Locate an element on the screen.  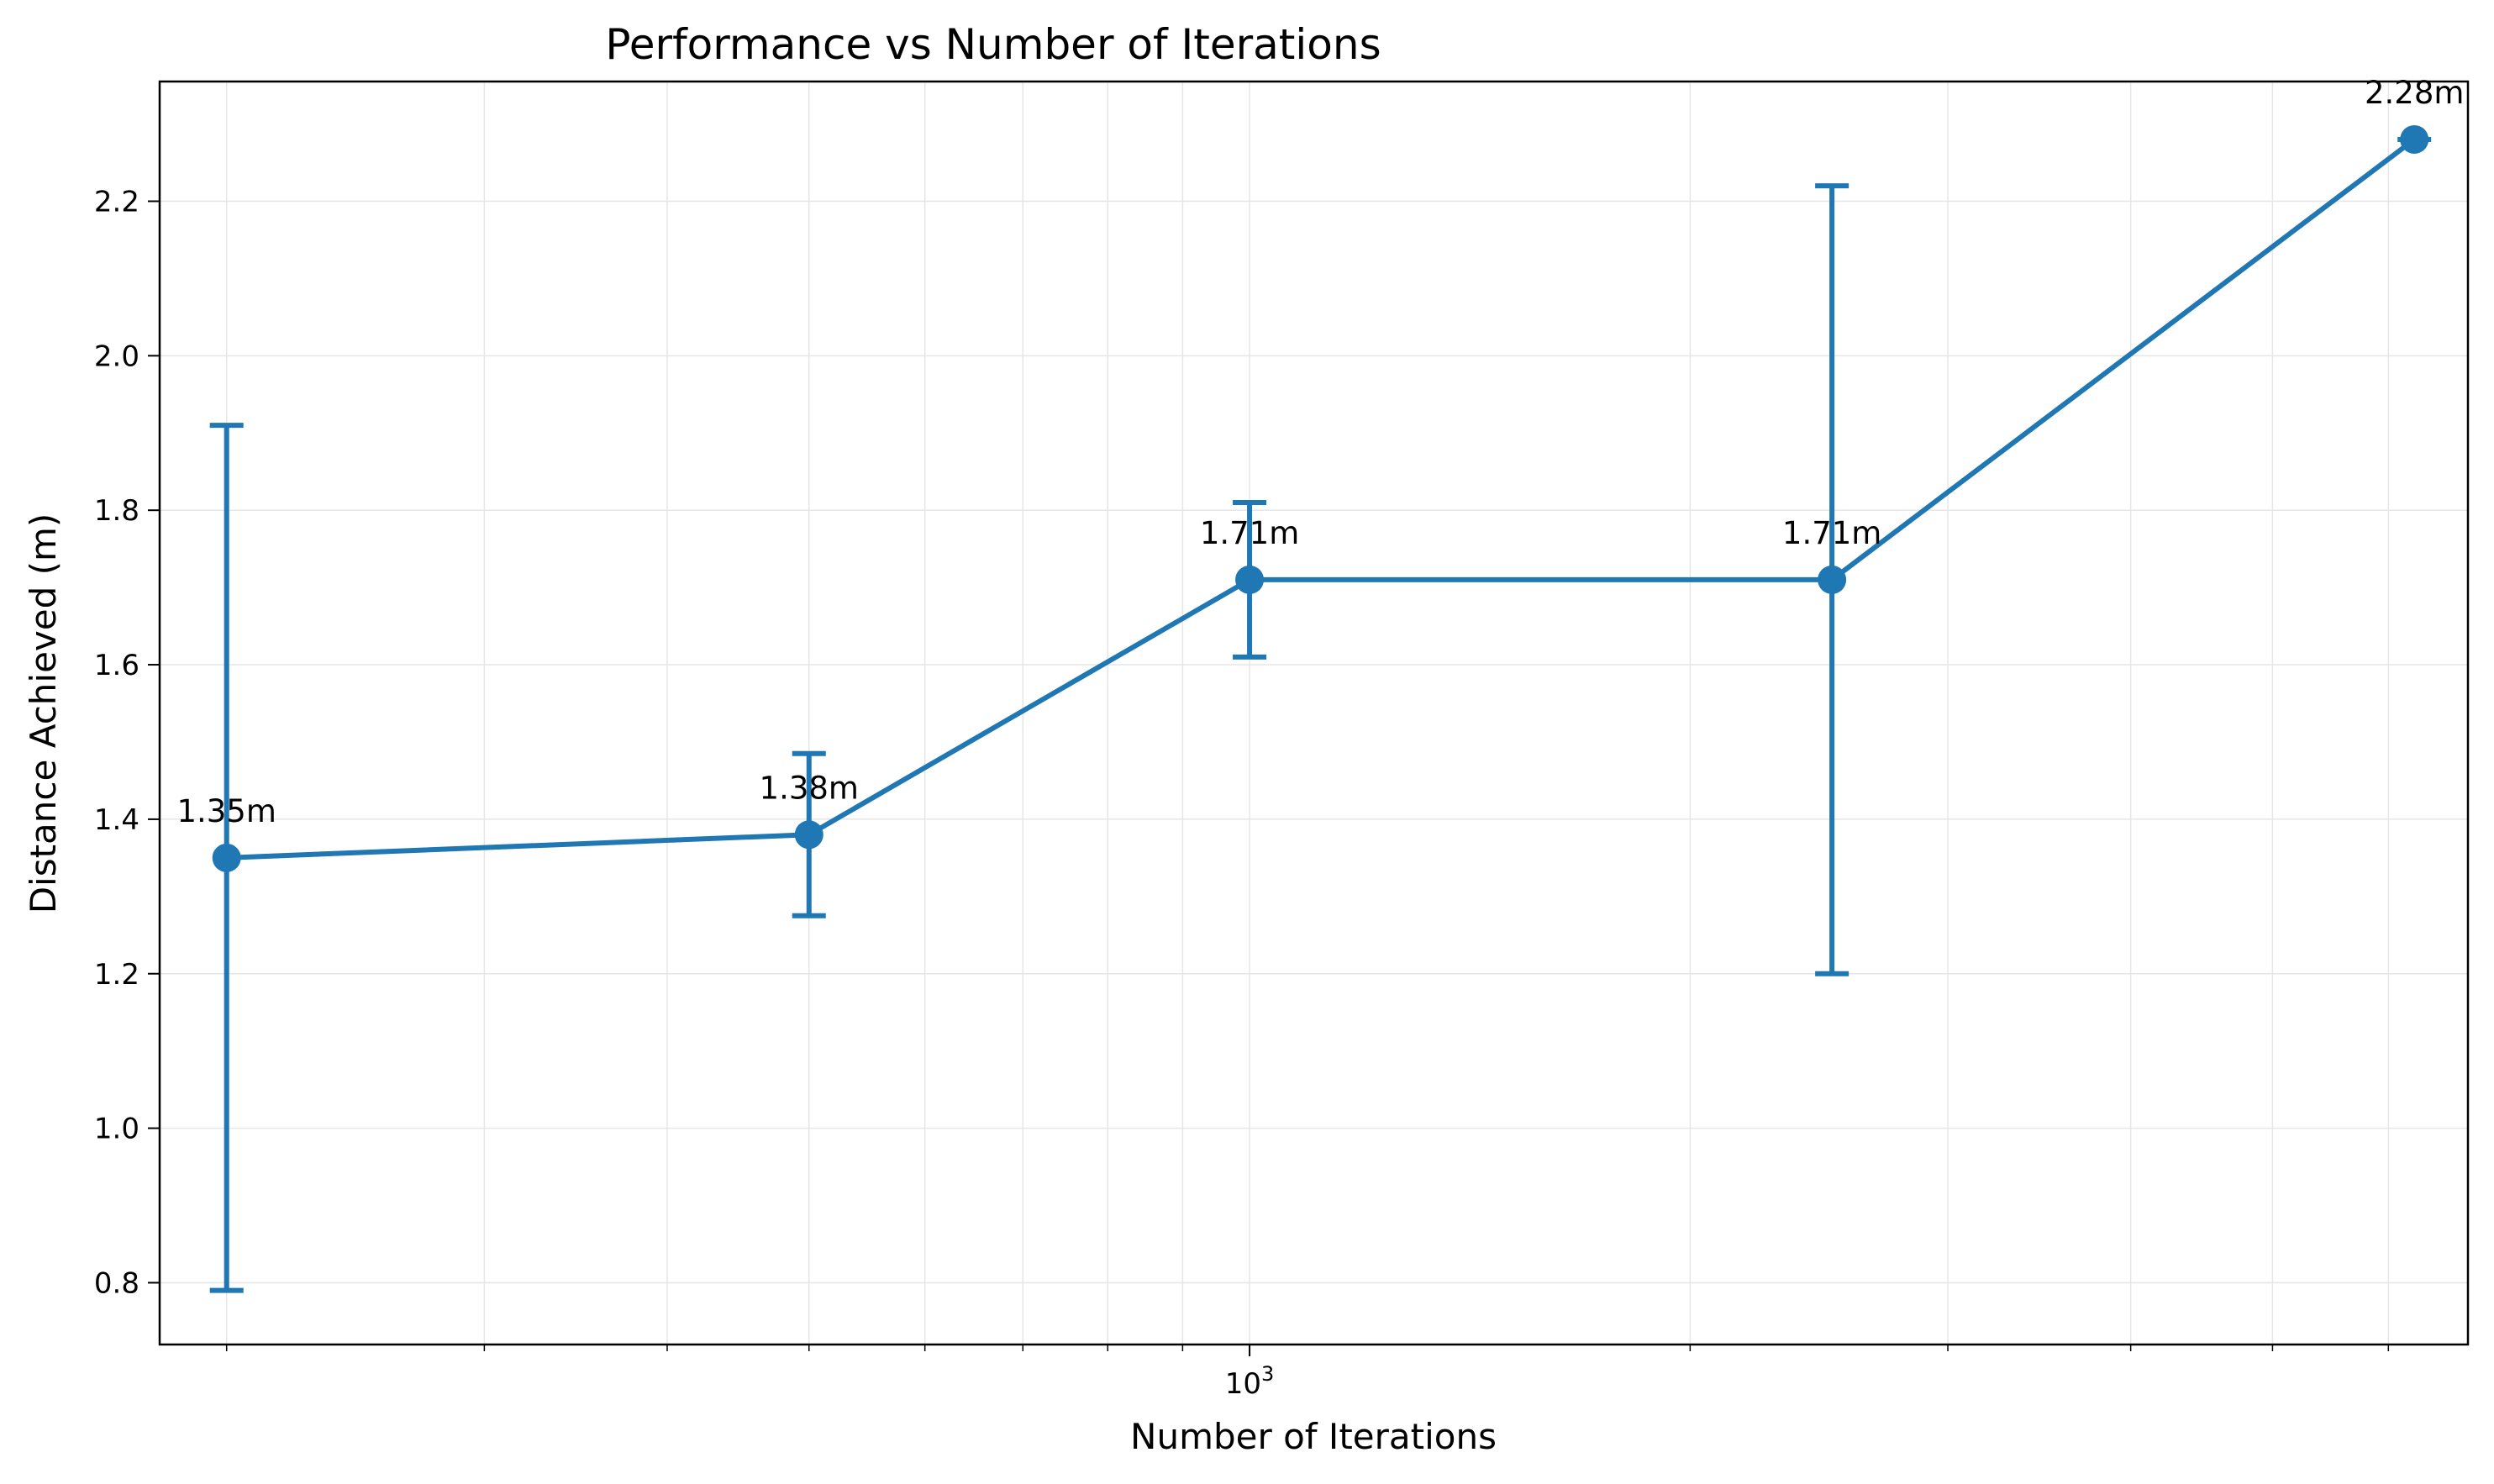
y-axis-label: Distance Achieved (m) is located at coordinates (43, 713).